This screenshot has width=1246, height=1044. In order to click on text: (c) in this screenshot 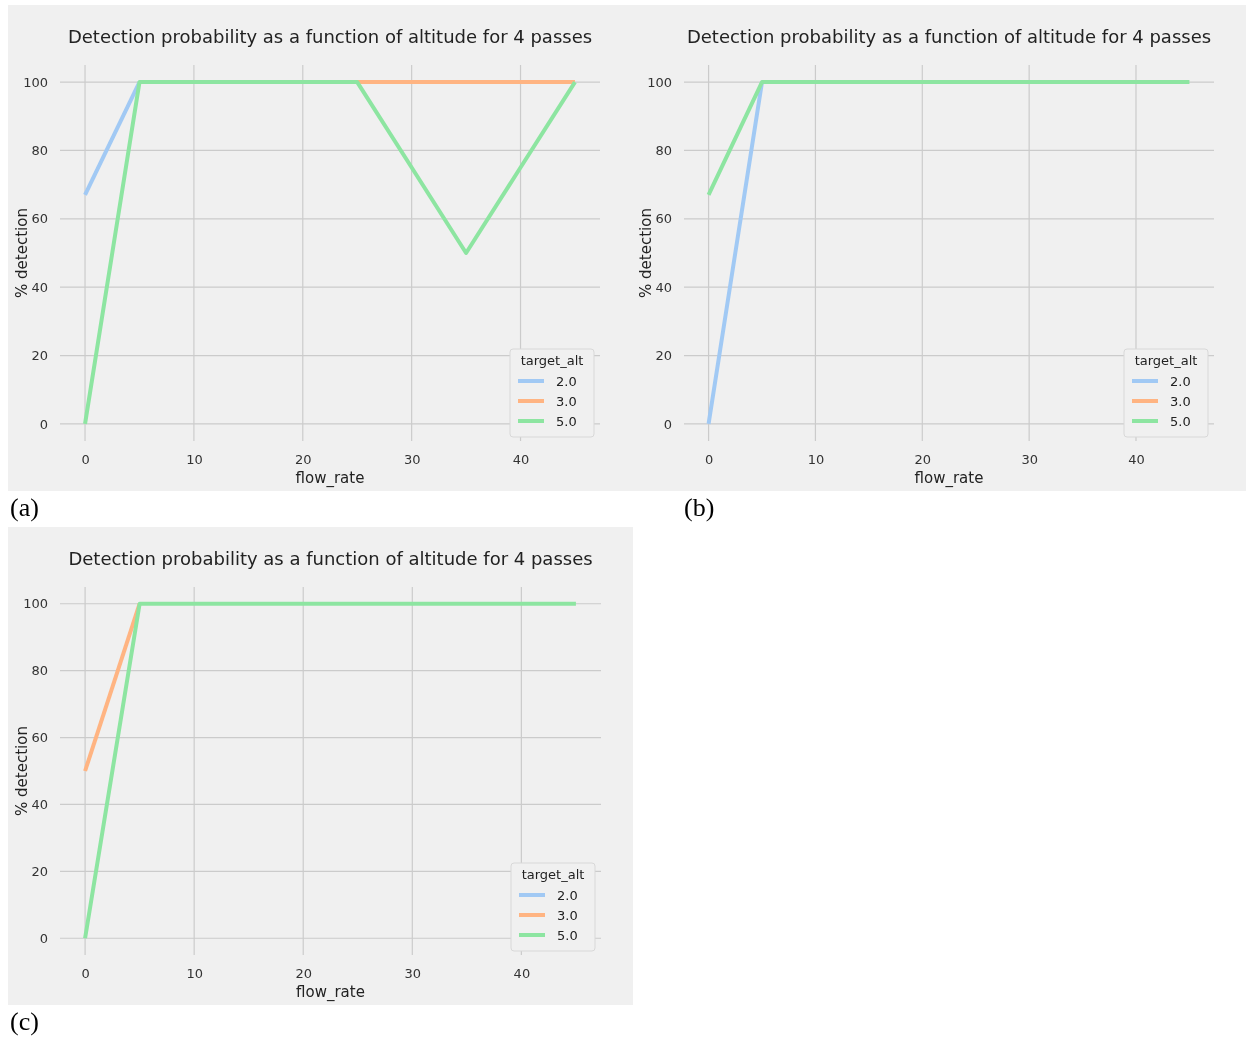, I will do `click(24, 1022)`.